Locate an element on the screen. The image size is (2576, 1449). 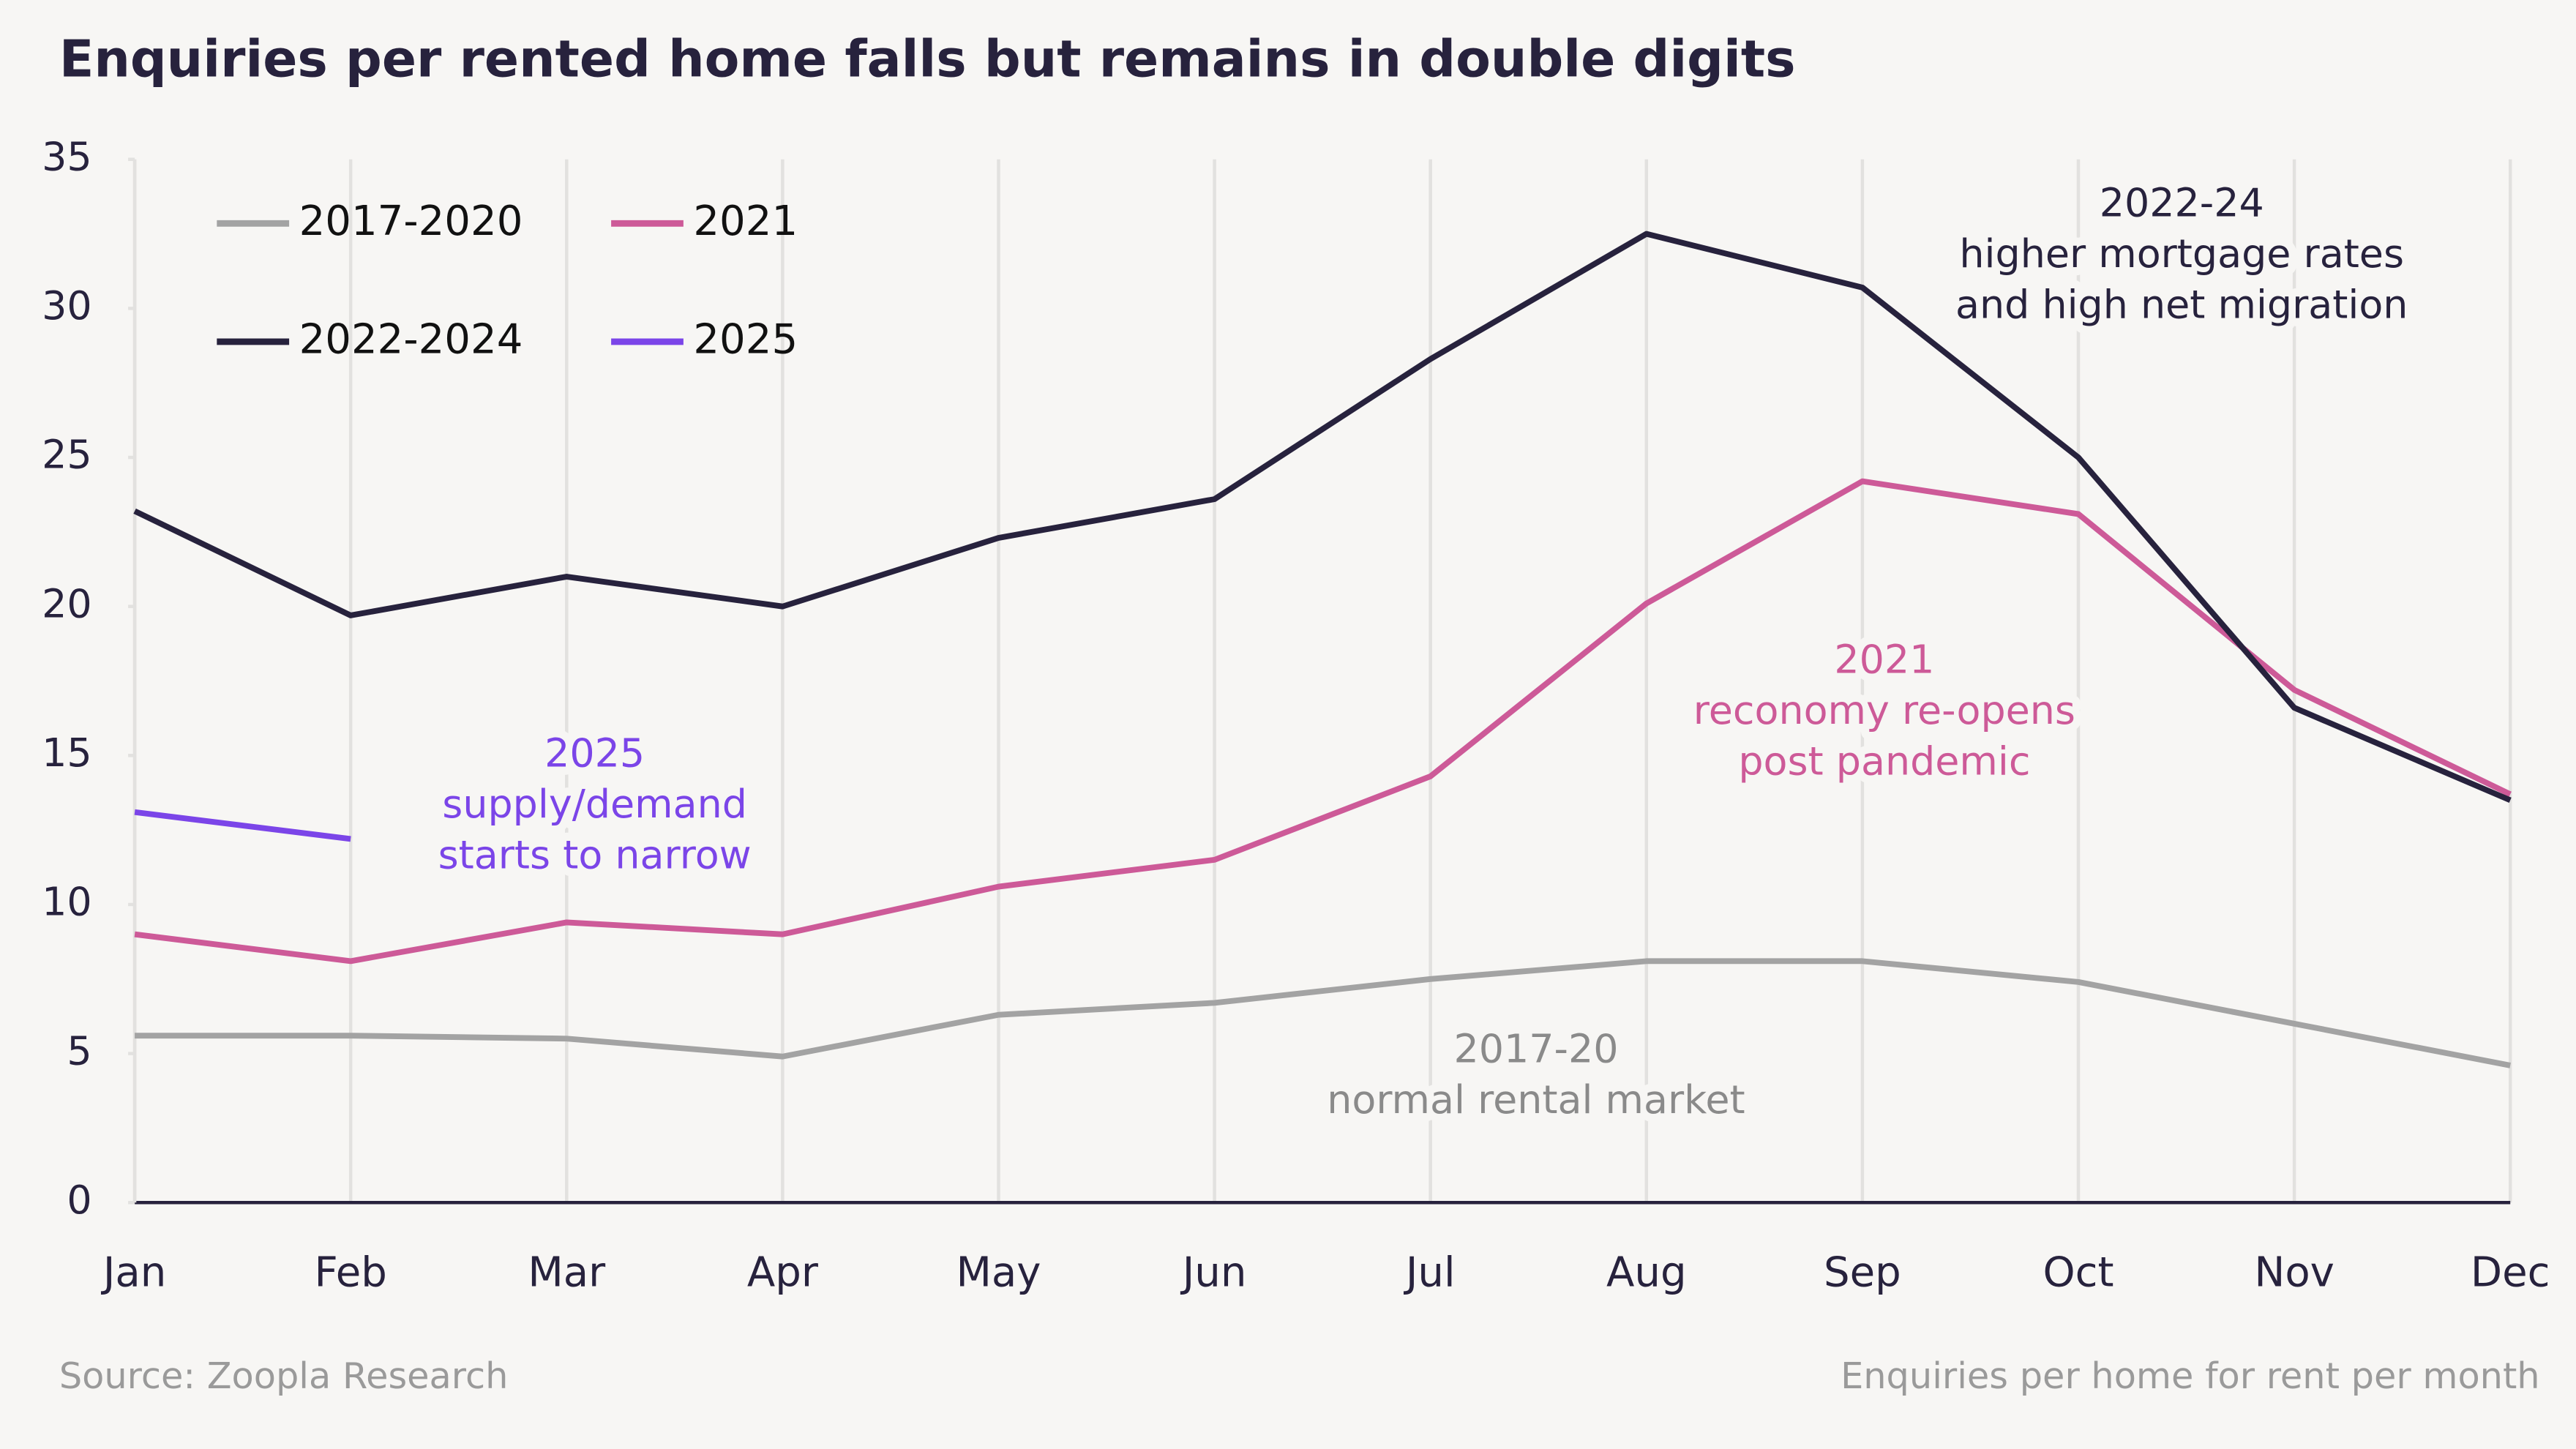
annotation: normal rental market is located at coordinates (1536, 1100).